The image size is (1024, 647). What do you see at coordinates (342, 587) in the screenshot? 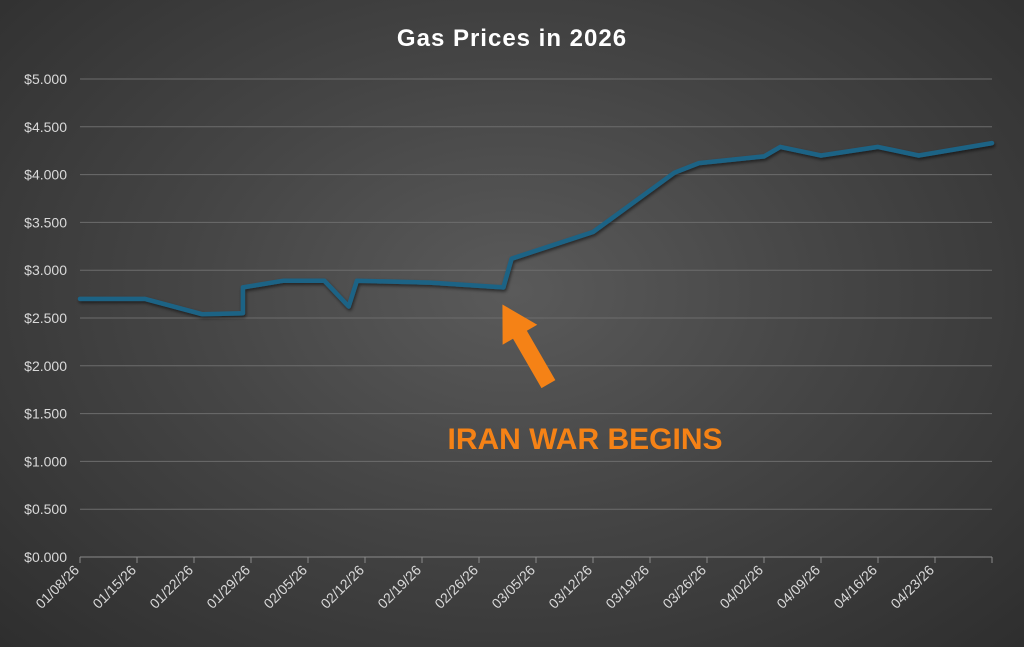
I see `x-tick-label: 02/12/26` at bounding box center [342, 587].